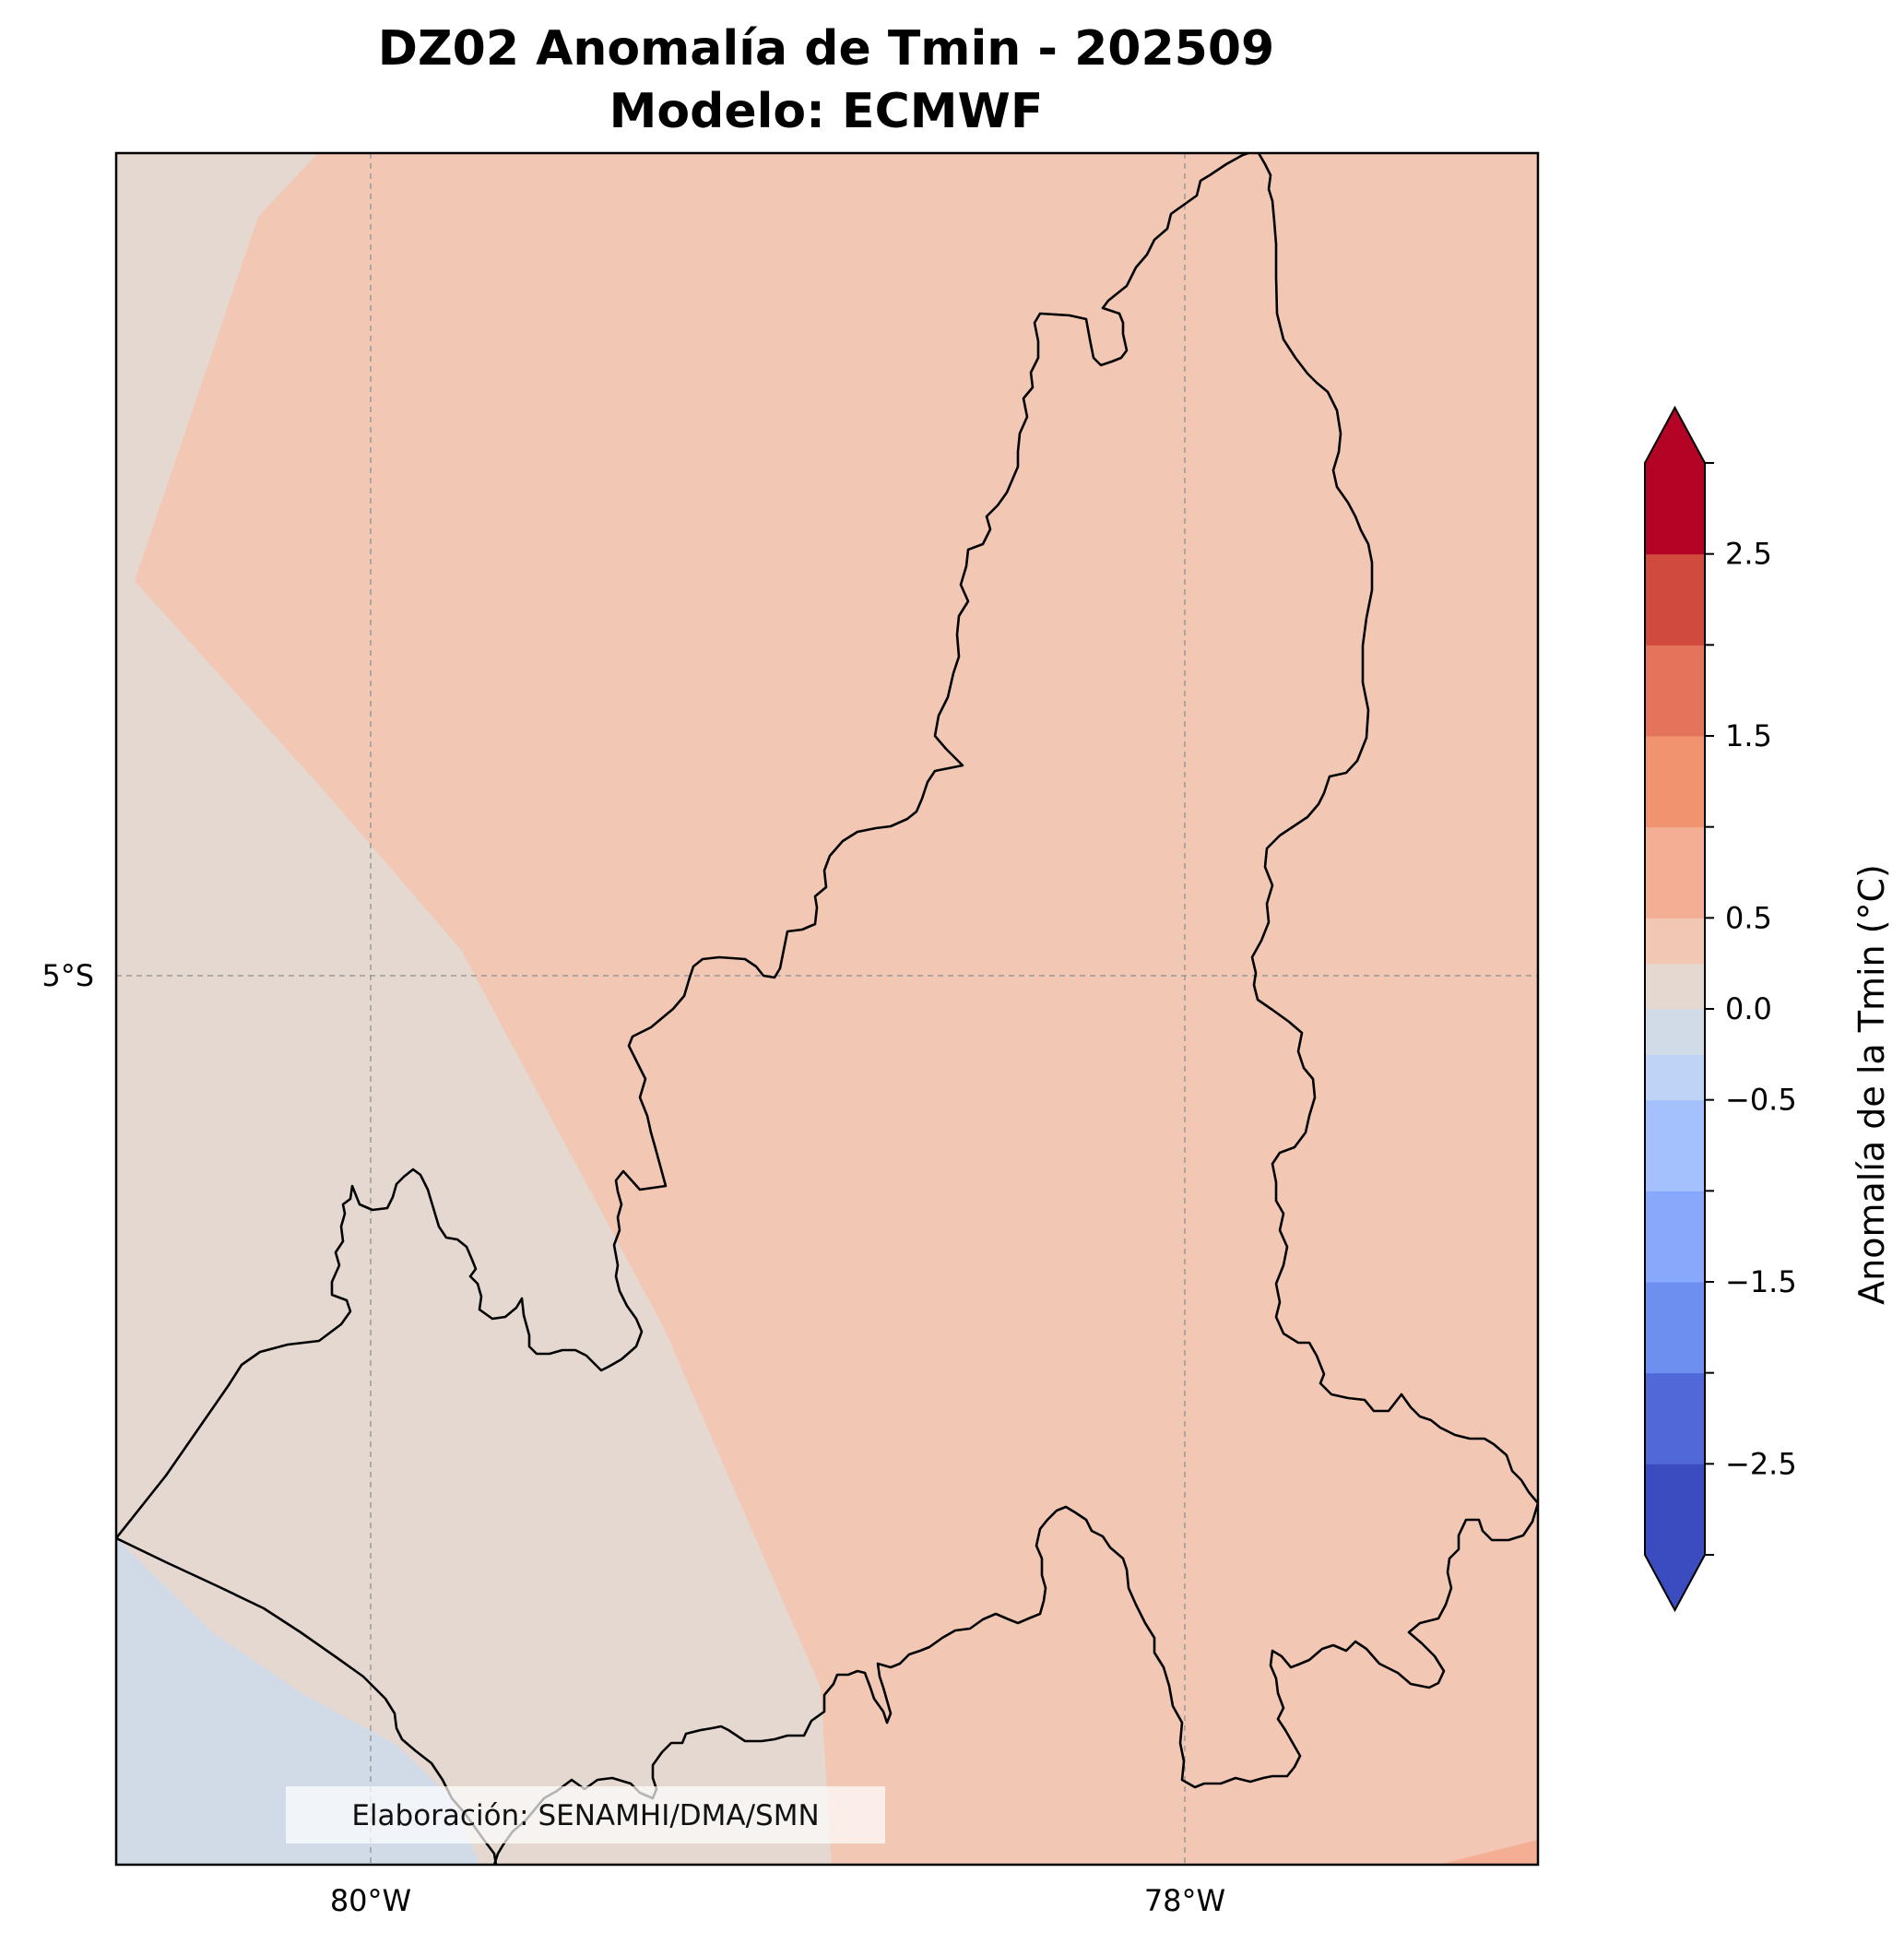 The image size is (1904, 1944). I want to click on chart-title-line2: Modelo: ECMWF, so click(826, 111).